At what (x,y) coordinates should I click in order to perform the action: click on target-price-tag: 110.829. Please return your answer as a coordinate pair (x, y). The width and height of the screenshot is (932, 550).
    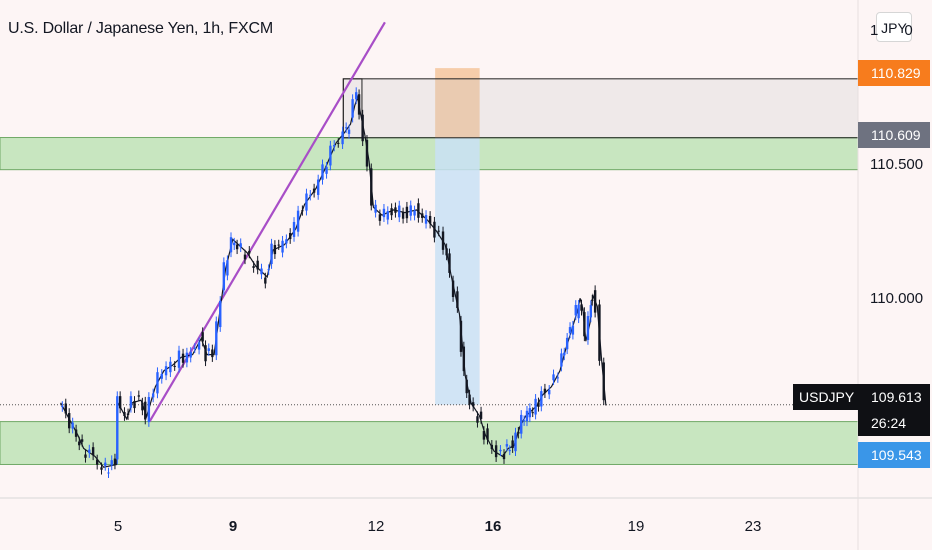
    Looking at the image, I should click on (894, 73).